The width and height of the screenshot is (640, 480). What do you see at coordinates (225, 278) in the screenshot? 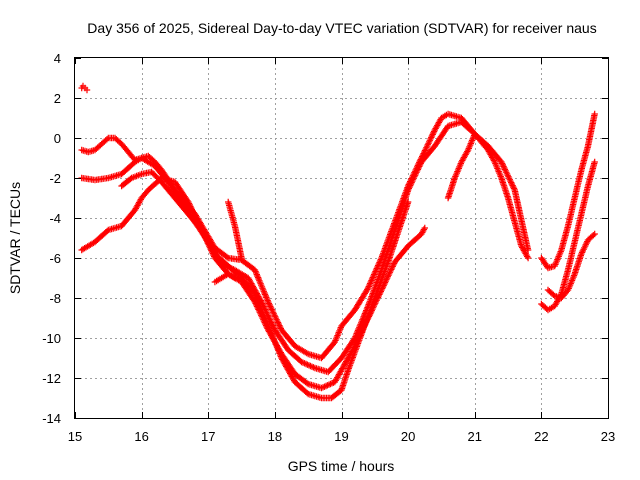
I see `series-trace-f` at bounding box center [225, 278].